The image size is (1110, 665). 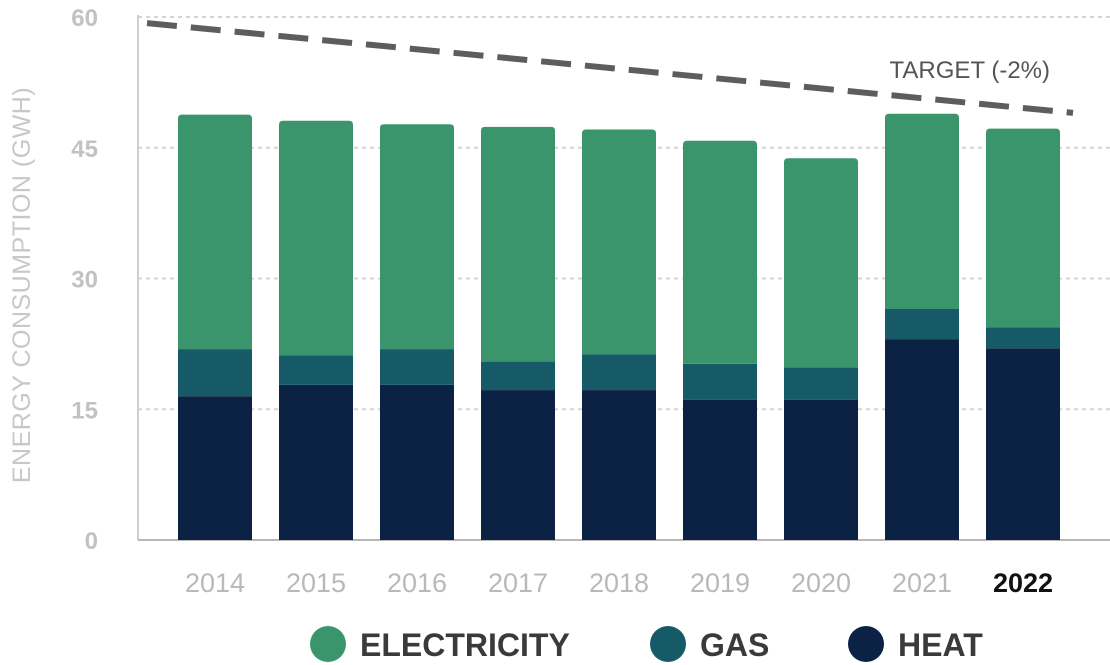 I want to click on legend: ELECTRICITY GAS HEAT, so click(x=646, y=644).